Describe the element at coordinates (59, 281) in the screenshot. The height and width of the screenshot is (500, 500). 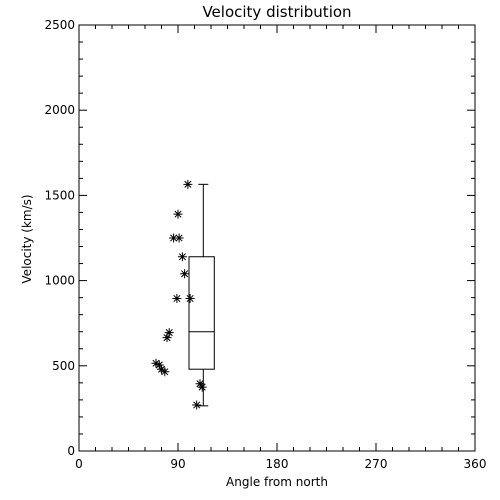
I see `y-tick-label: 1000` at that location.